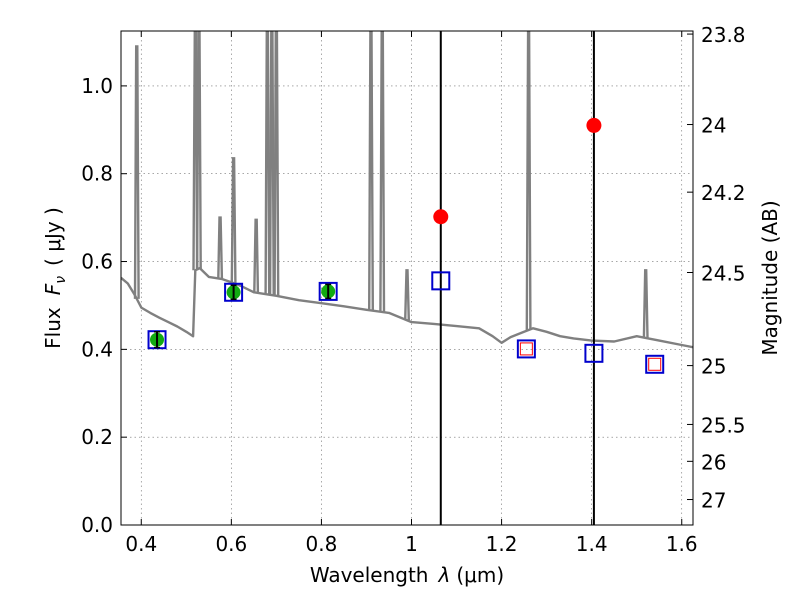 This screenshot has width=800, height=600. I want to click on x-tick-label: 0.6, so click(231, 544).